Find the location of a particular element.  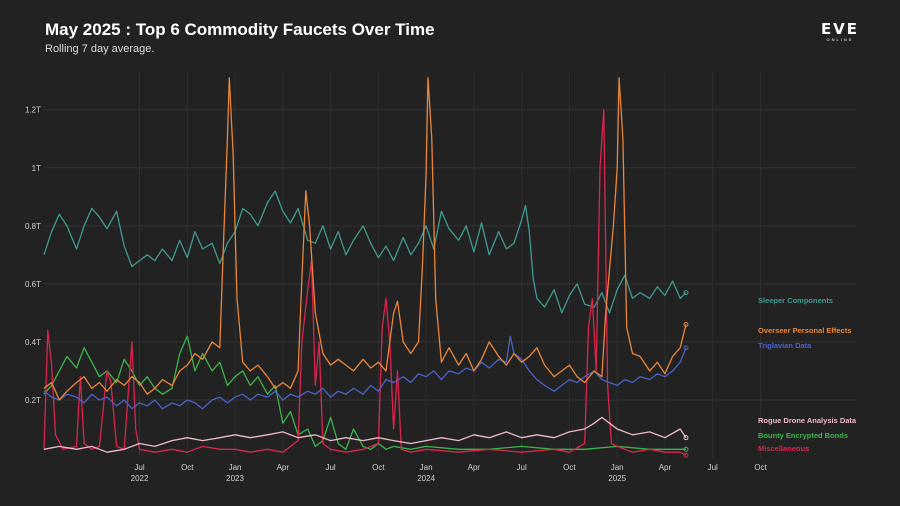

x-year-label: 2024 is located at coordinates (426, 478).